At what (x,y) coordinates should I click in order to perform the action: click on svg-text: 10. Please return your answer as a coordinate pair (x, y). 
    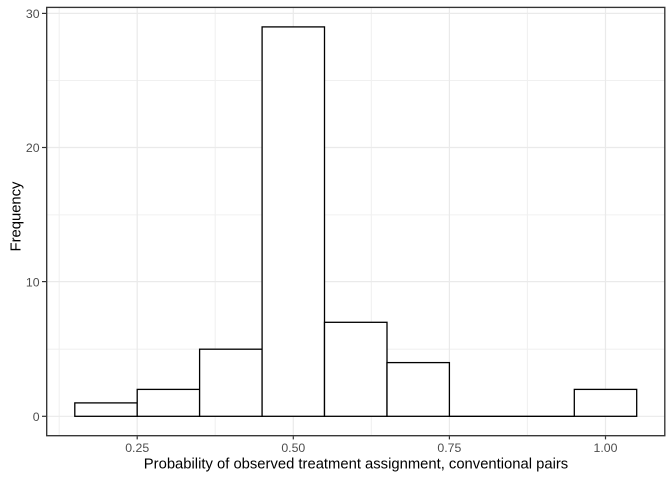
    Looking at the image, I should click on (33, 282).